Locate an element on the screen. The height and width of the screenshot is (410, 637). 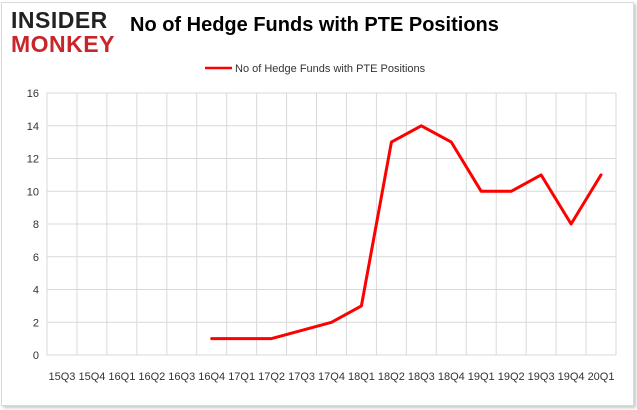
x-tick-17Q1: 17Q1 is located at coordinates (241, 377).